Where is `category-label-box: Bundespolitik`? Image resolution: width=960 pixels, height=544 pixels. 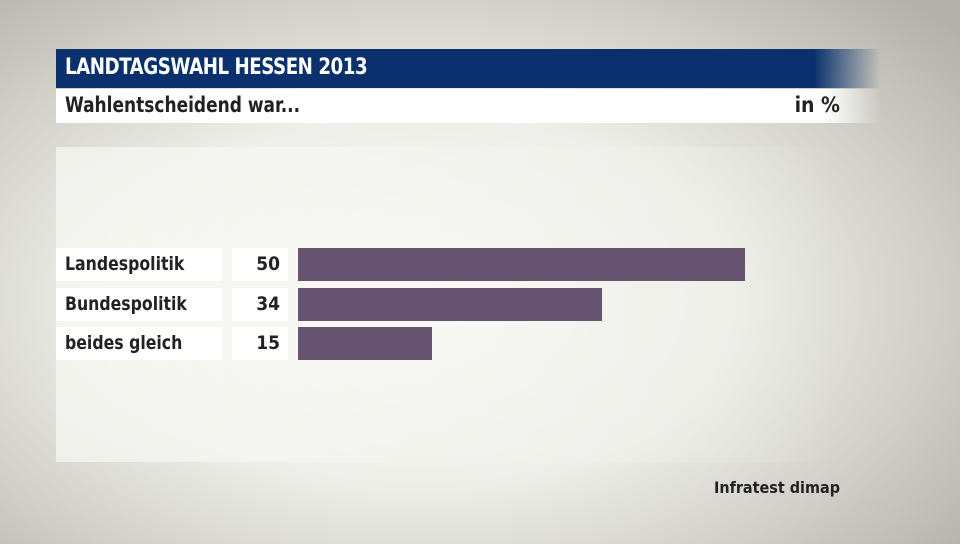
category-label-box: Bundespolitik is located at coordinates (139, 304).